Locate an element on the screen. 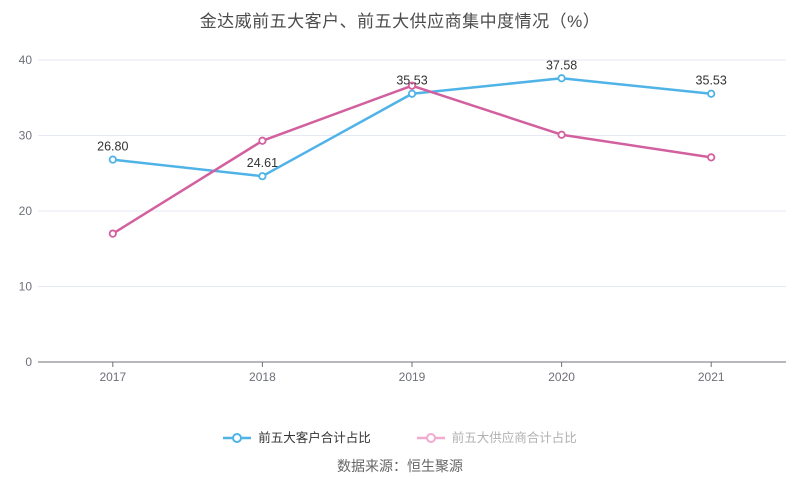 This screenshot has width=800, height=501. data-point-label: 37.58 is located at coordinates (561, 65).